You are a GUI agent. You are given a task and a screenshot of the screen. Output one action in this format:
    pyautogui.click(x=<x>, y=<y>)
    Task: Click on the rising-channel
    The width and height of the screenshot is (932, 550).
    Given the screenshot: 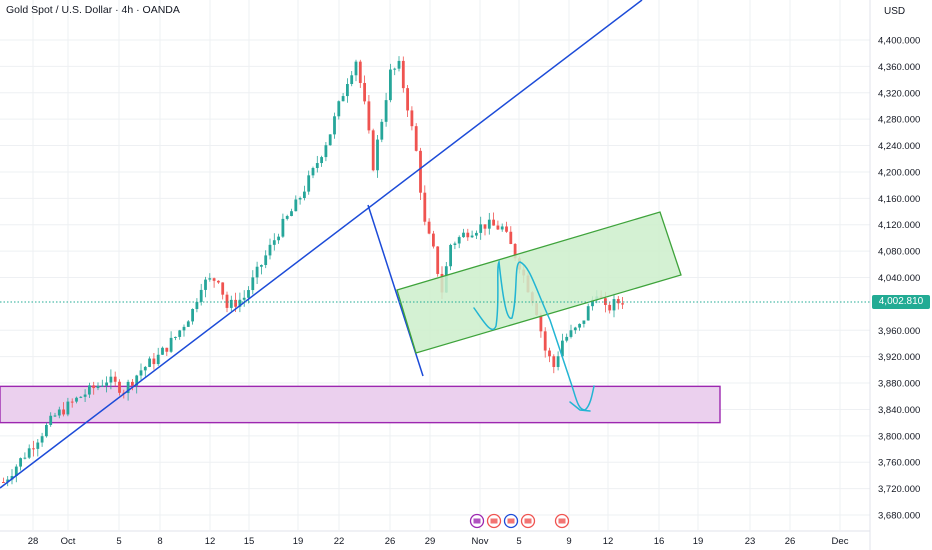 What is the action you would take?
    pyautogui.click(x=539, y=282)
    